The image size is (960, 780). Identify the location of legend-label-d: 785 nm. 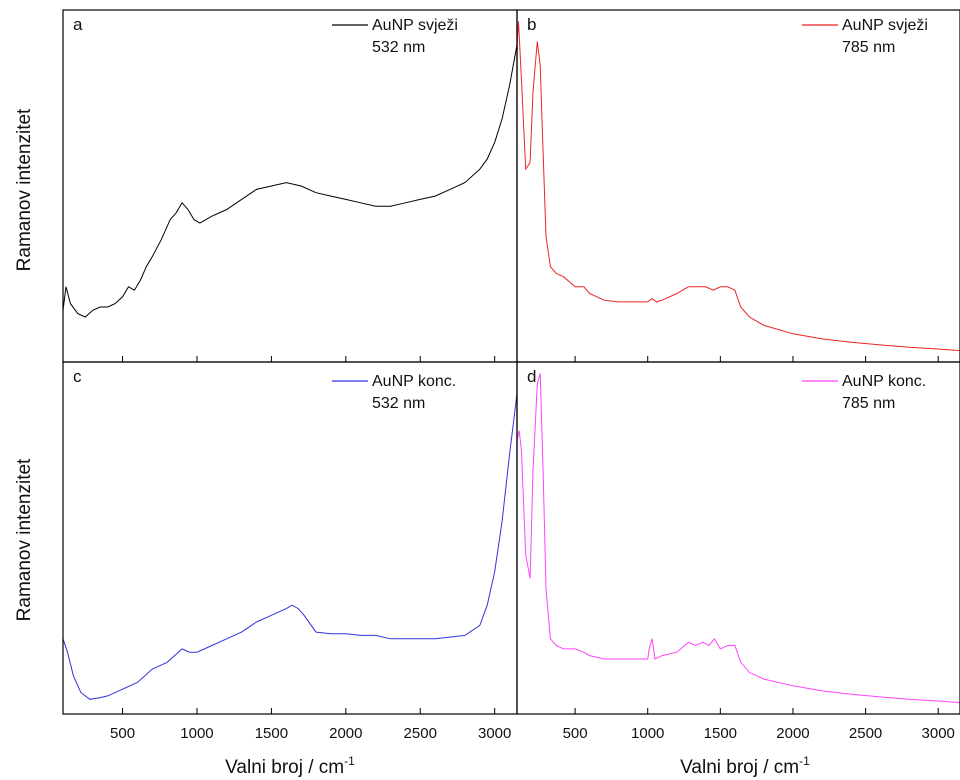
(868, 403).